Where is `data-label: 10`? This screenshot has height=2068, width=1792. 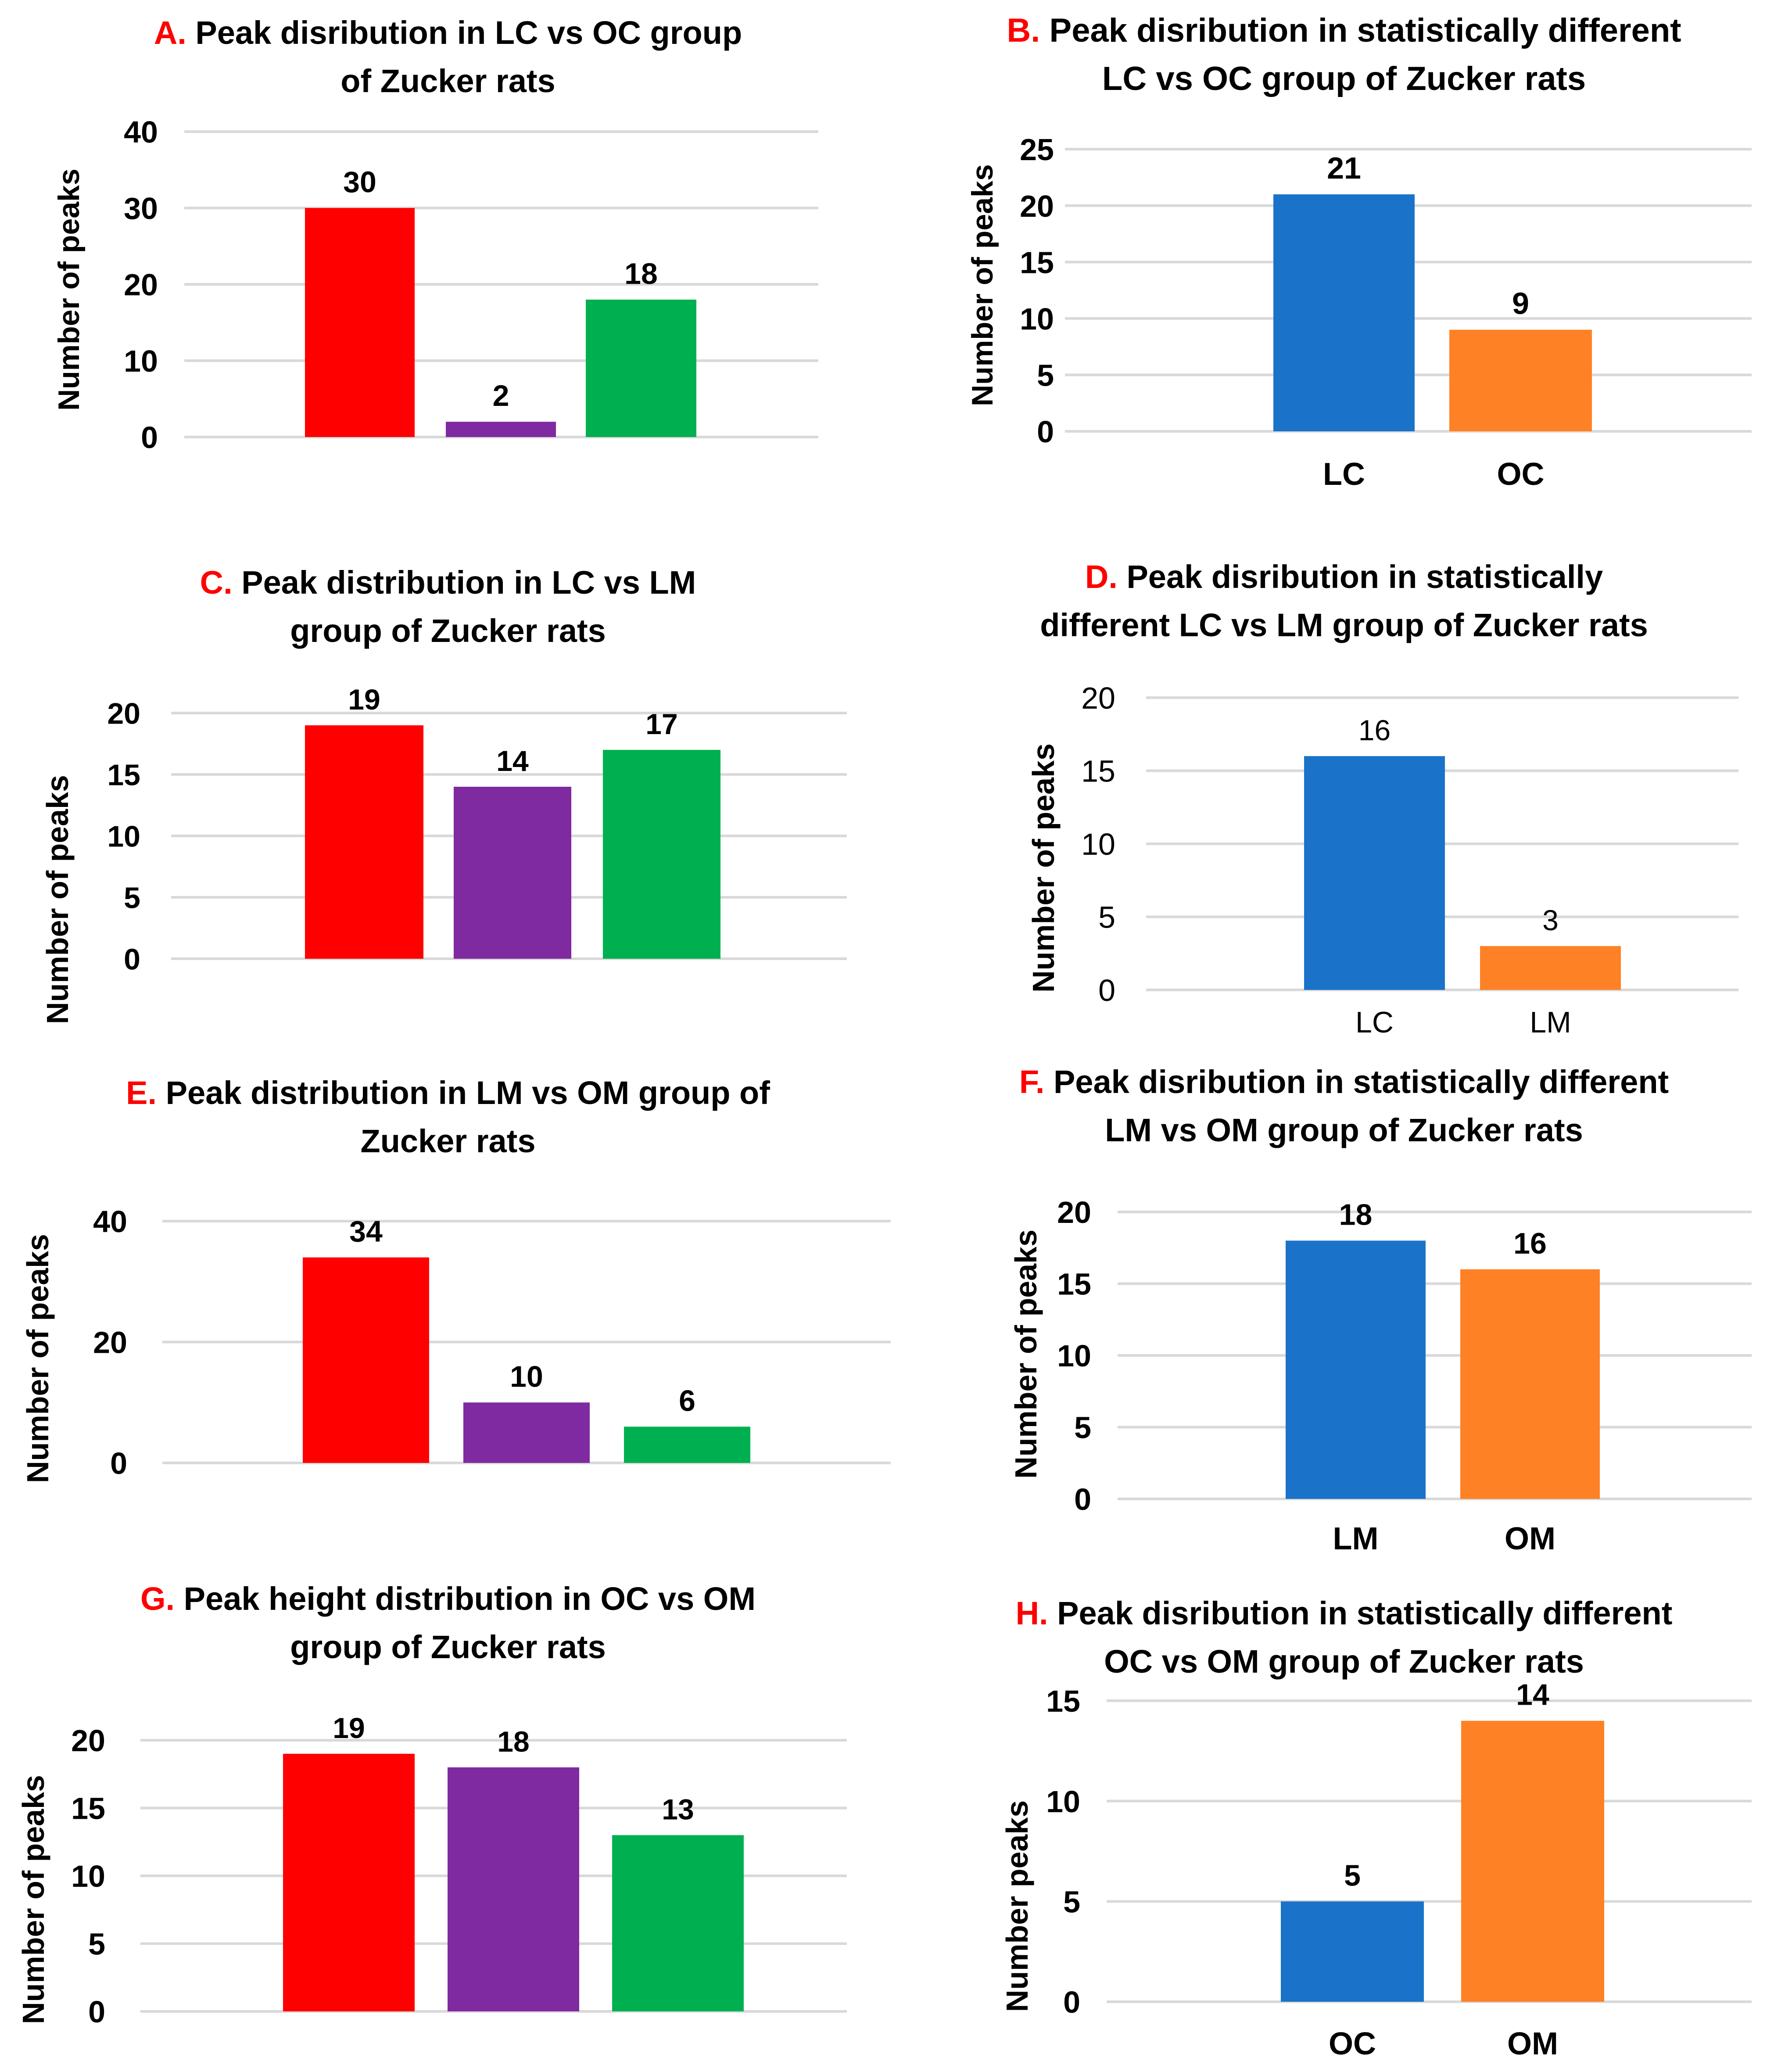 data-label: 10 is located at coordinates (526, 1376).